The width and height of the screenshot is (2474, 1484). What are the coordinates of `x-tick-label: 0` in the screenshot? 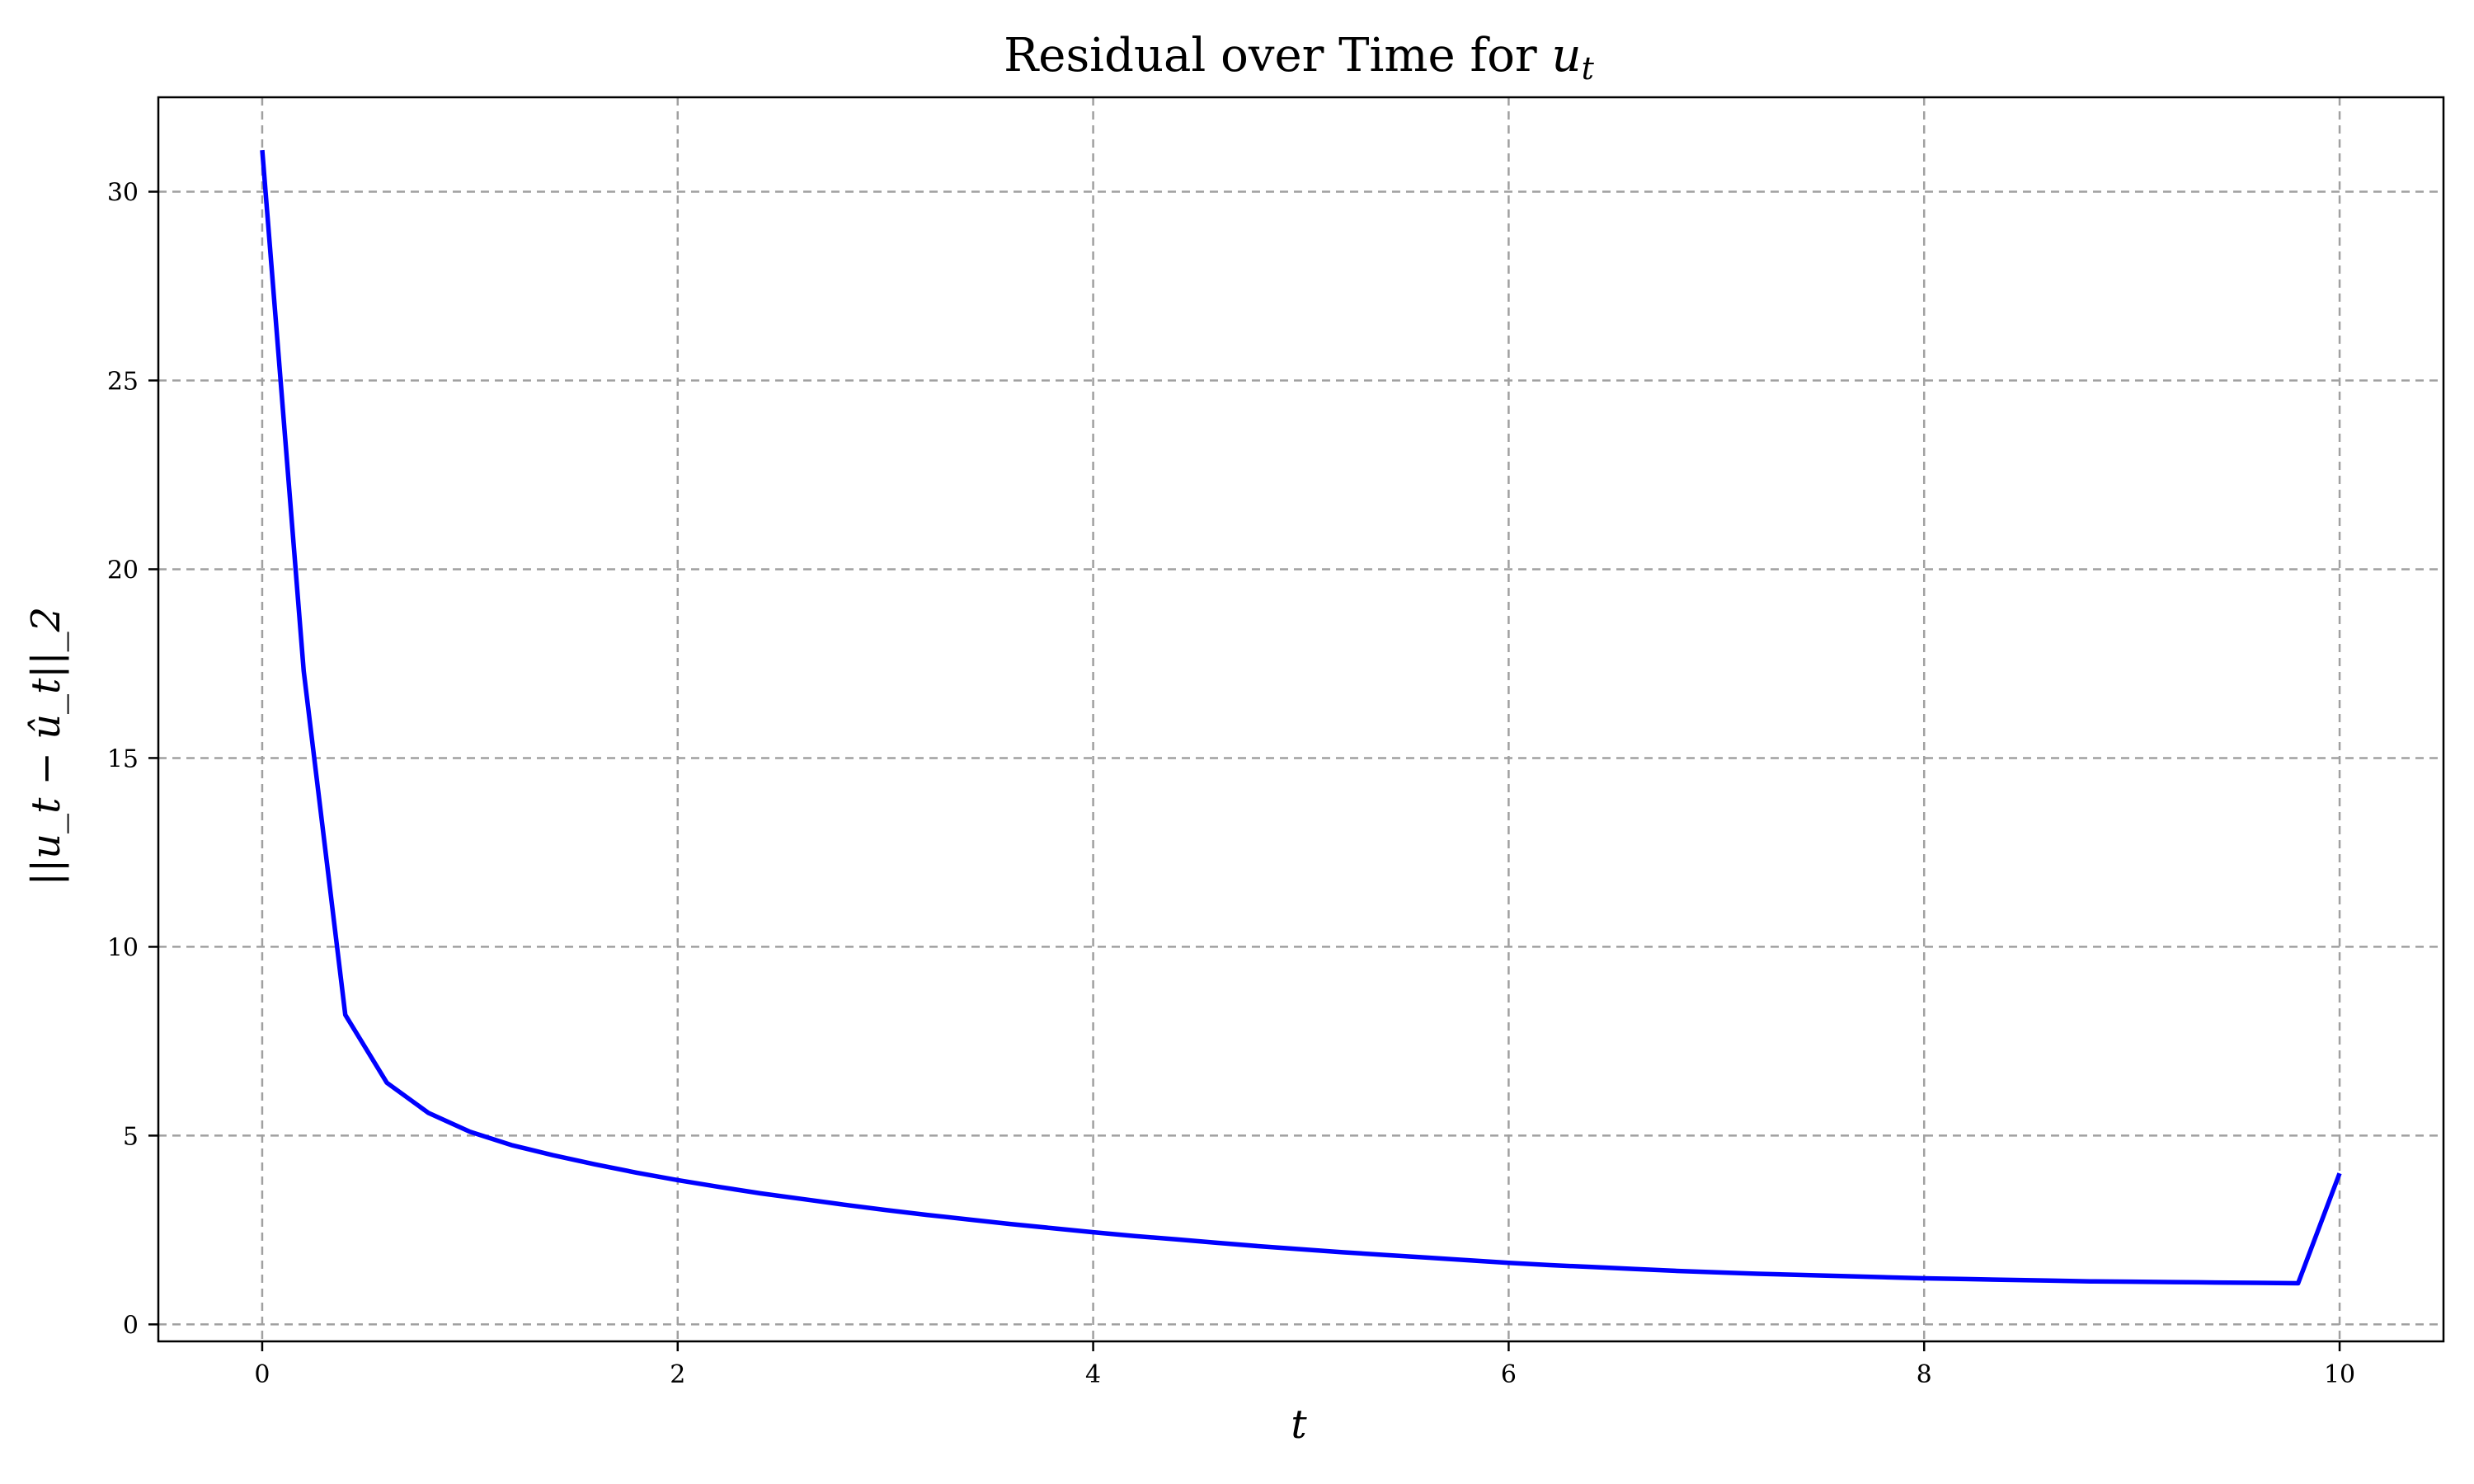 It's located at (262, 1374).